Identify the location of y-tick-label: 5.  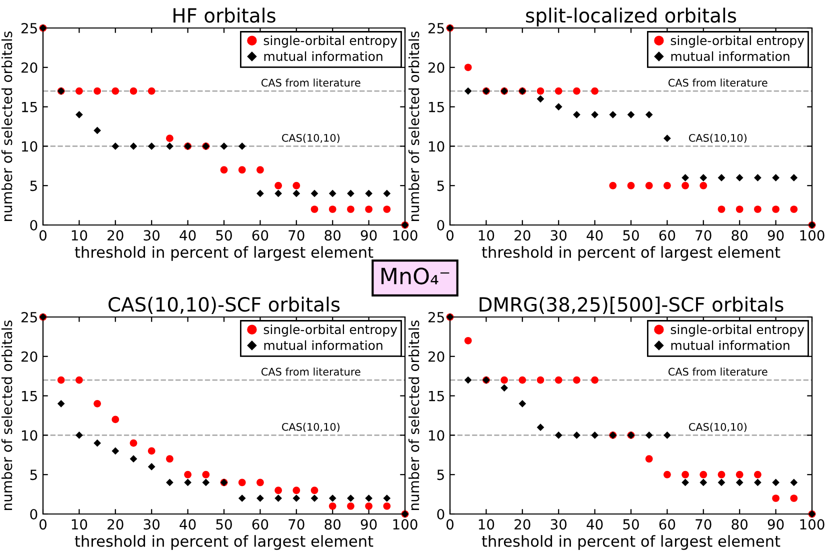
(440, 186).